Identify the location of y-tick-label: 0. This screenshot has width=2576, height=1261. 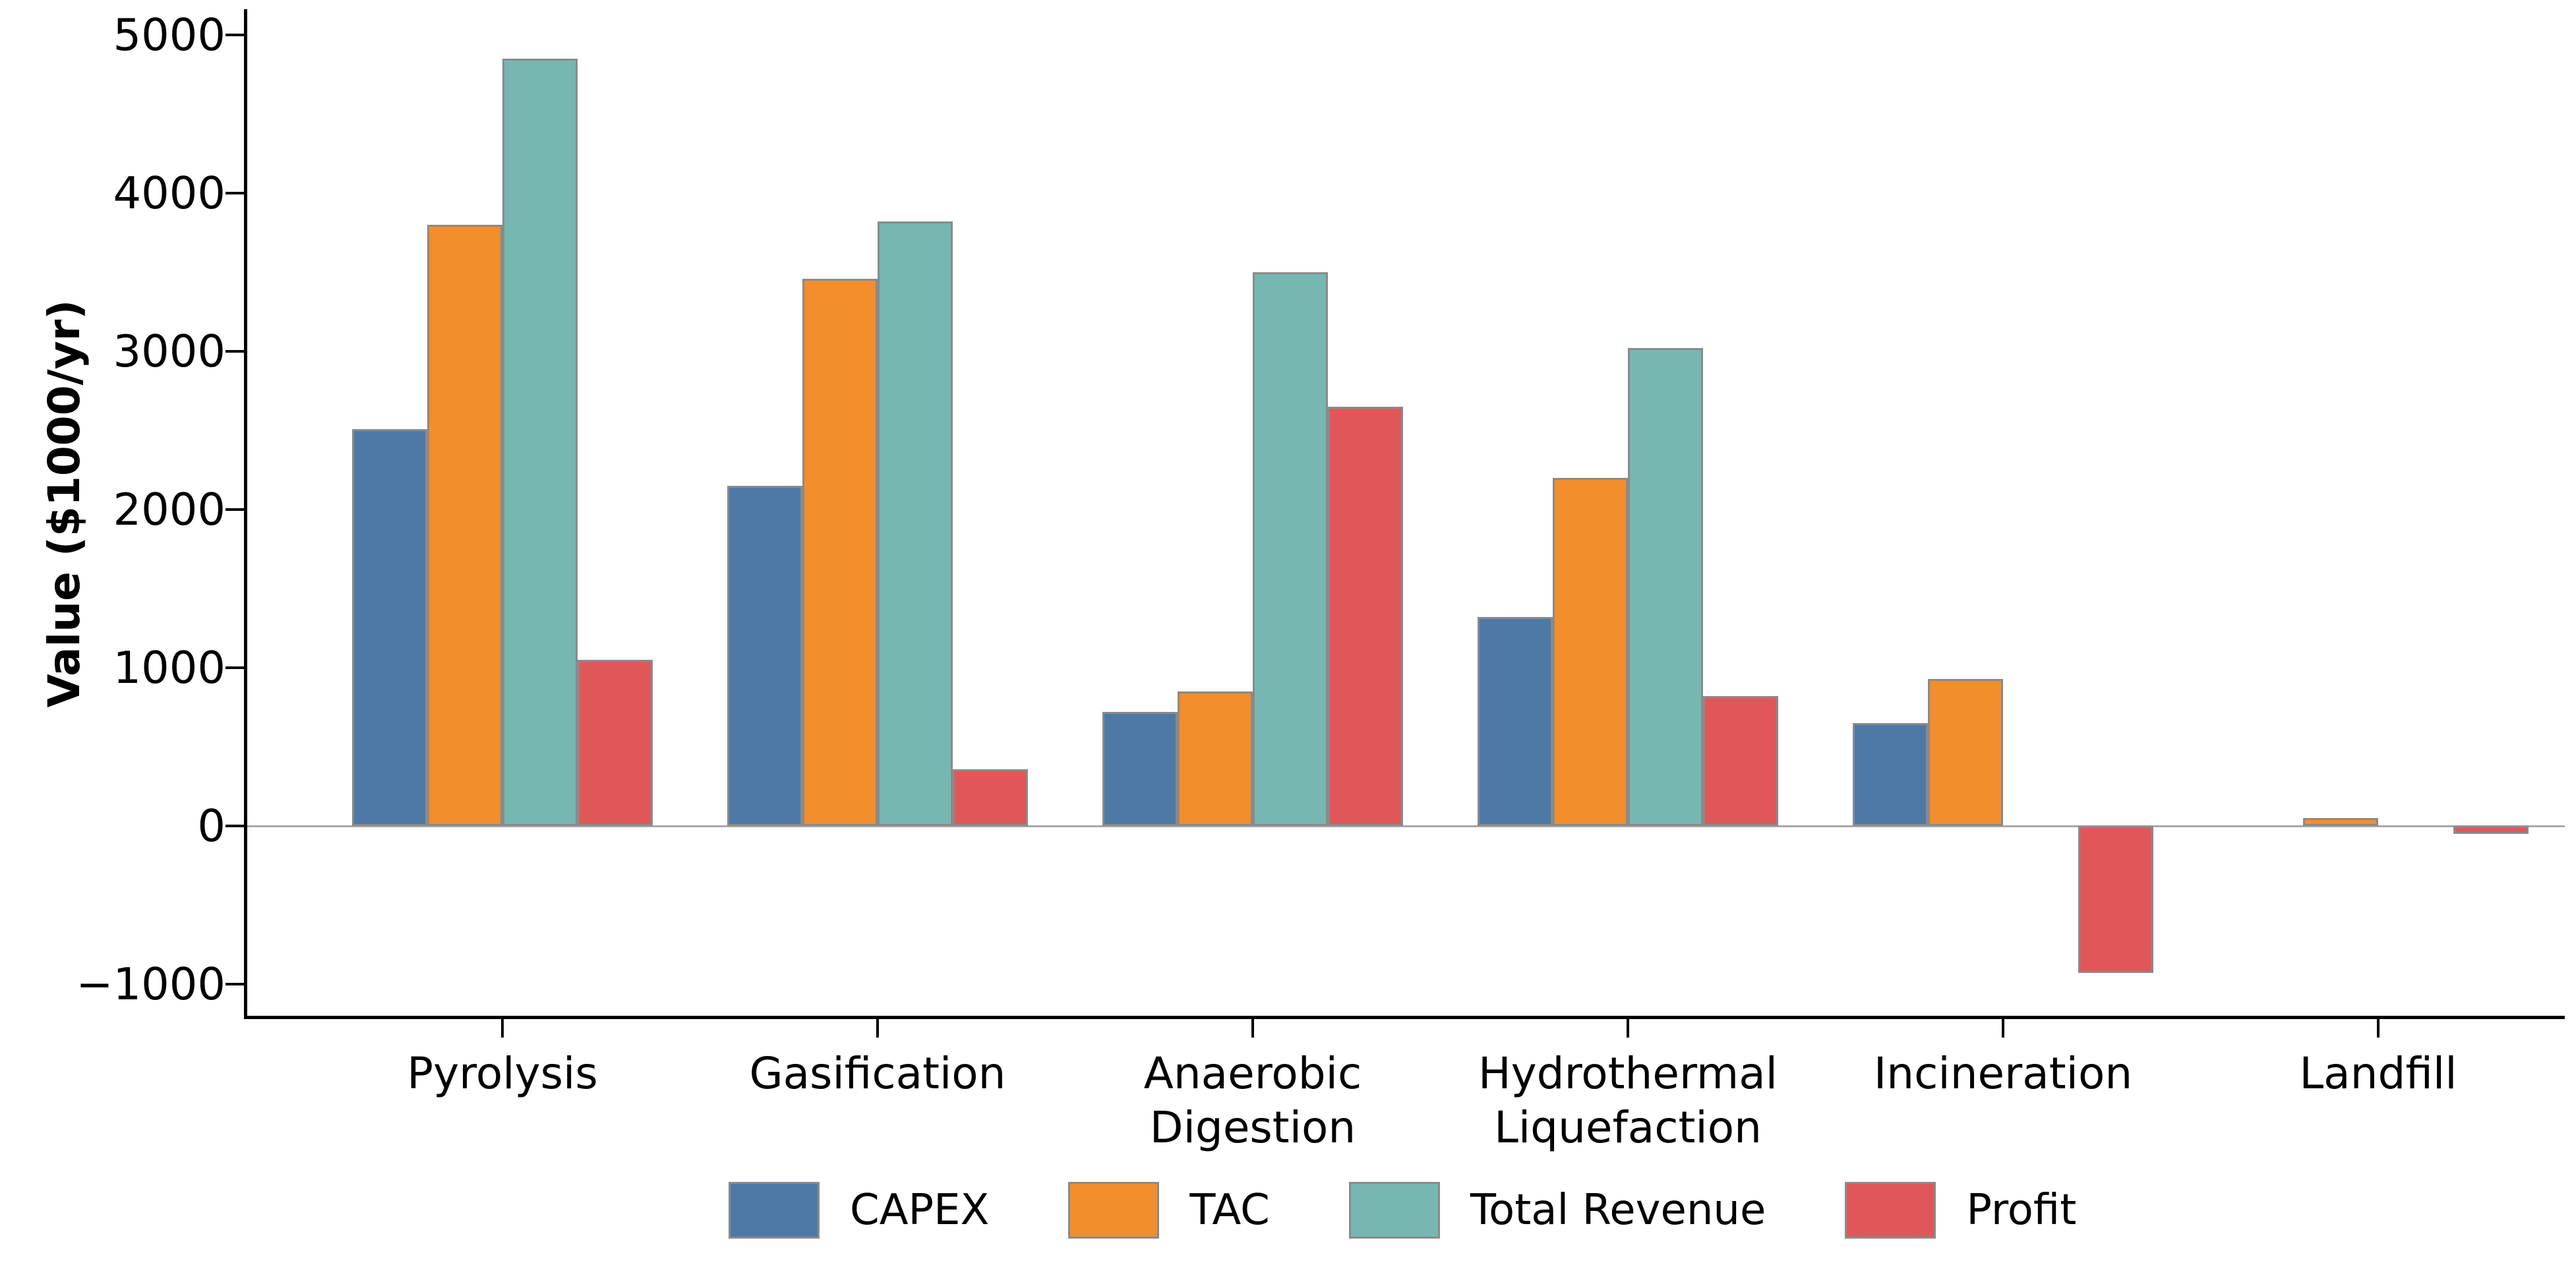
(211, 826).